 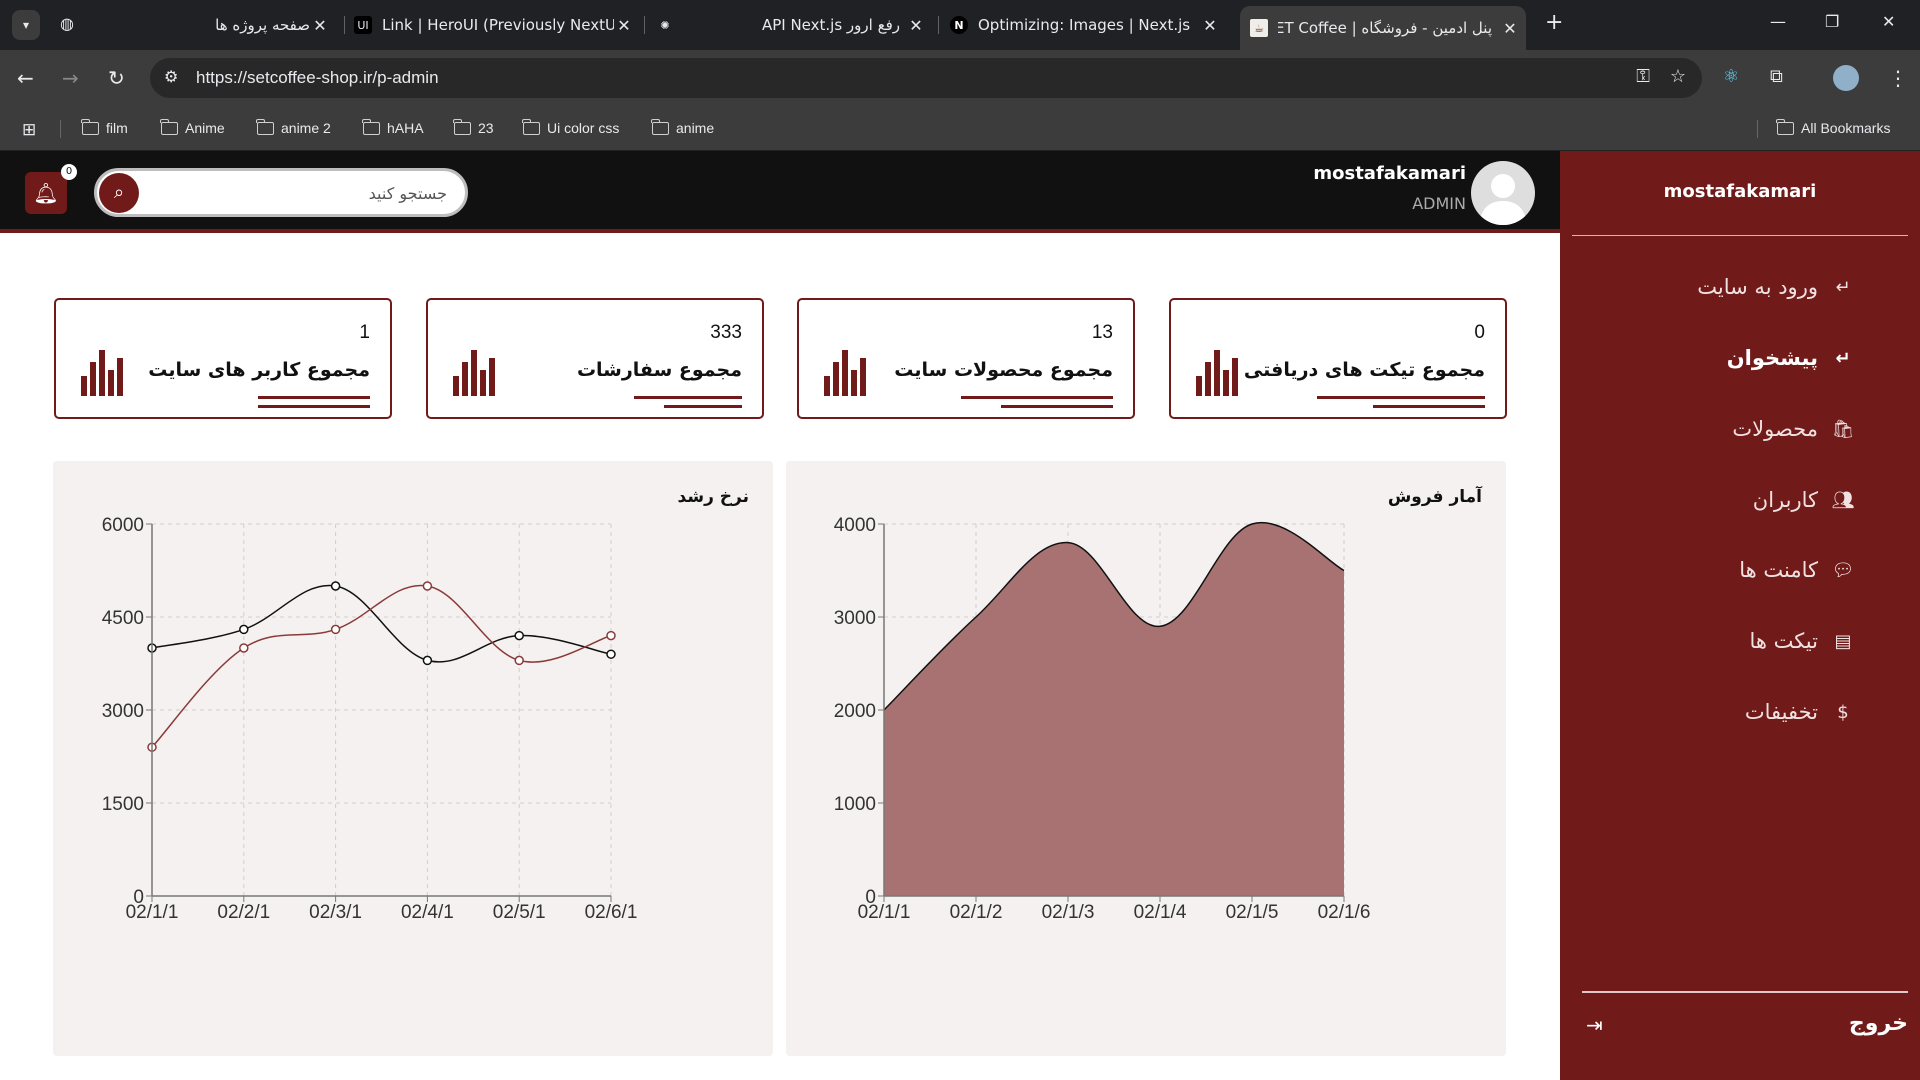 I want to click on sidebar-item-site: ↵ ورود به سایت, so click(x=1778, y=287).